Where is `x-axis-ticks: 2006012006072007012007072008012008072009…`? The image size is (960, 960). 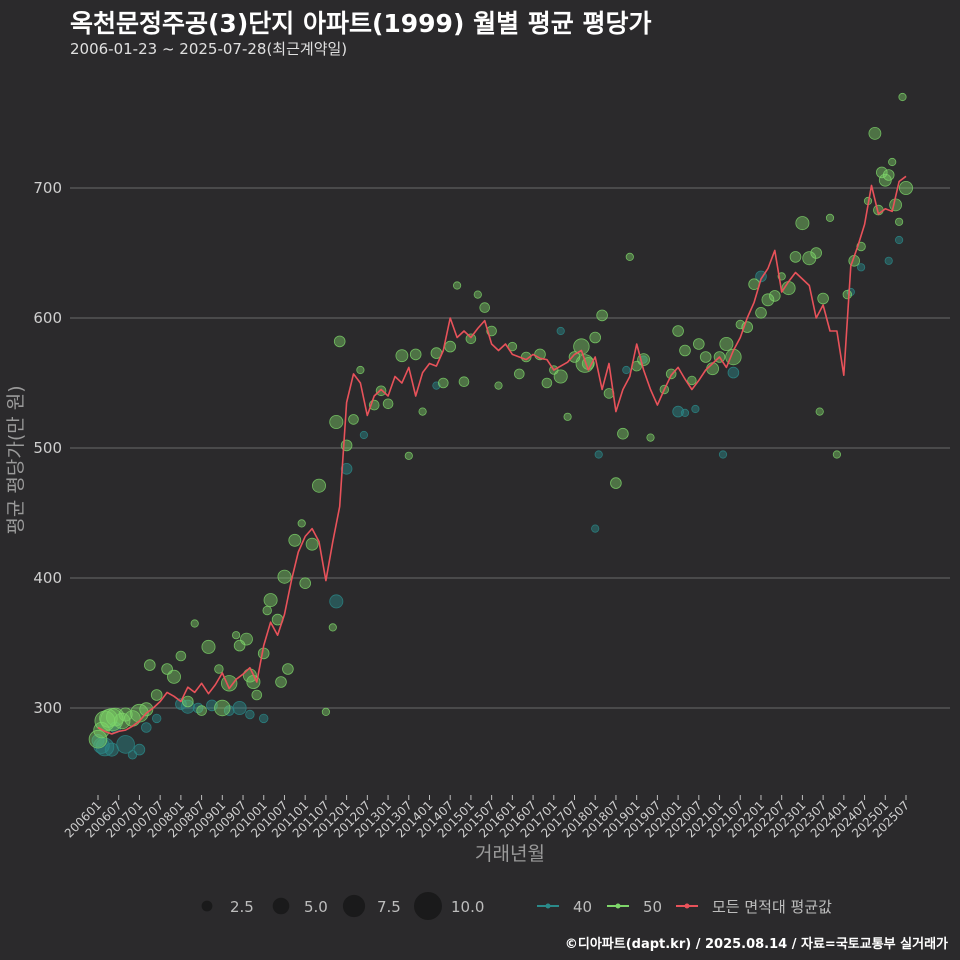 x-axis-ticks: 2006012006072007012007072008012008072009… is located at coordinates (487, 818).